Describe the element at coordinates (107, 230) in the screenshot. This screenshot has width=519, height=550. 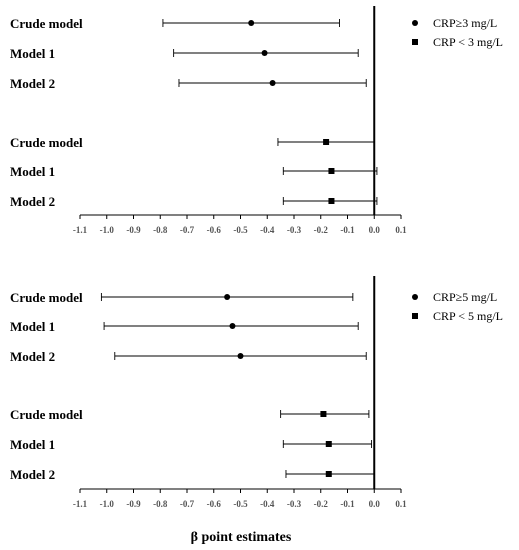
I see `top-x-tick-label: -1.0` at that location.